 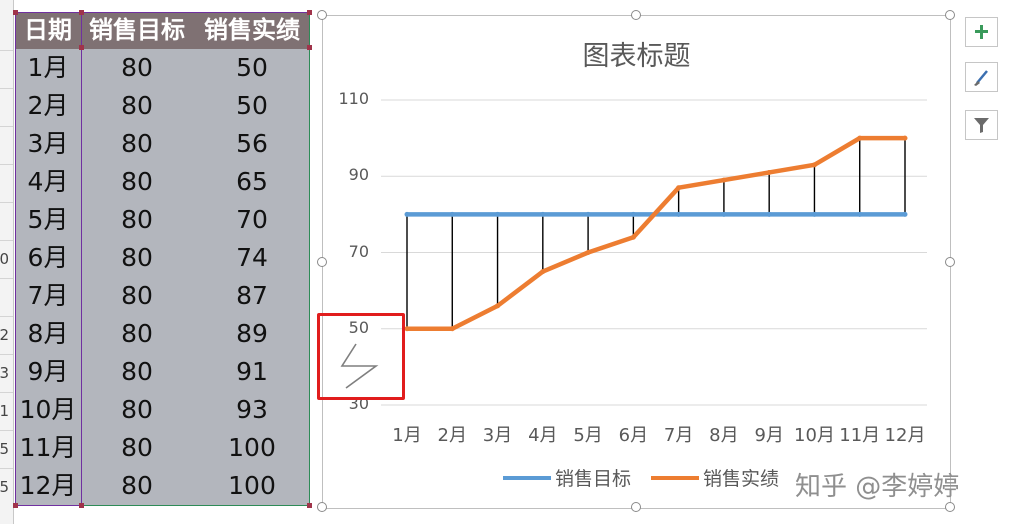 What do you see at coordinates (4, 259) in the screenshot?
I see `row-number: 0` at bounding box center [4, 259].